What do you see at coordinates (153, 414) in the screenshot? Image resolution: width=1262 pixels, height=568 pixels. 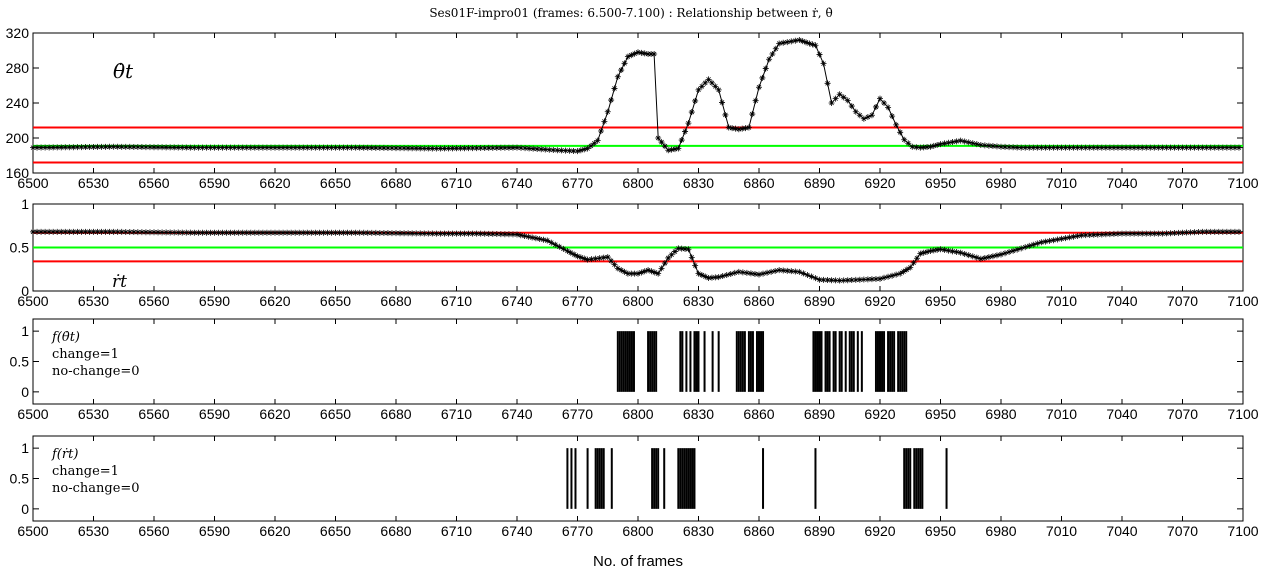 I see `x-tick-label: 6560` at bounding box center [153, 414].